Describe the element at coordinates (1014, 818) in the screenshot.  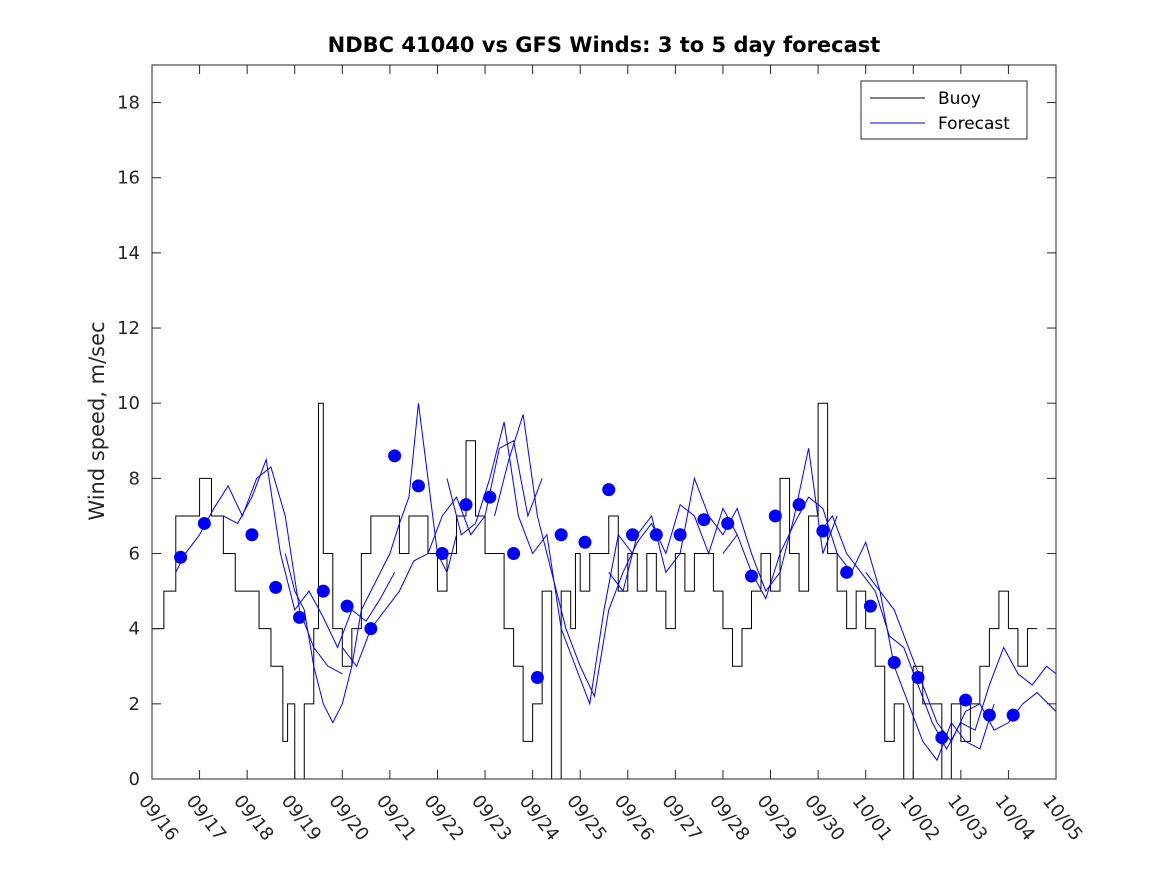
I see `x-tick-label: 10/04` at that location.